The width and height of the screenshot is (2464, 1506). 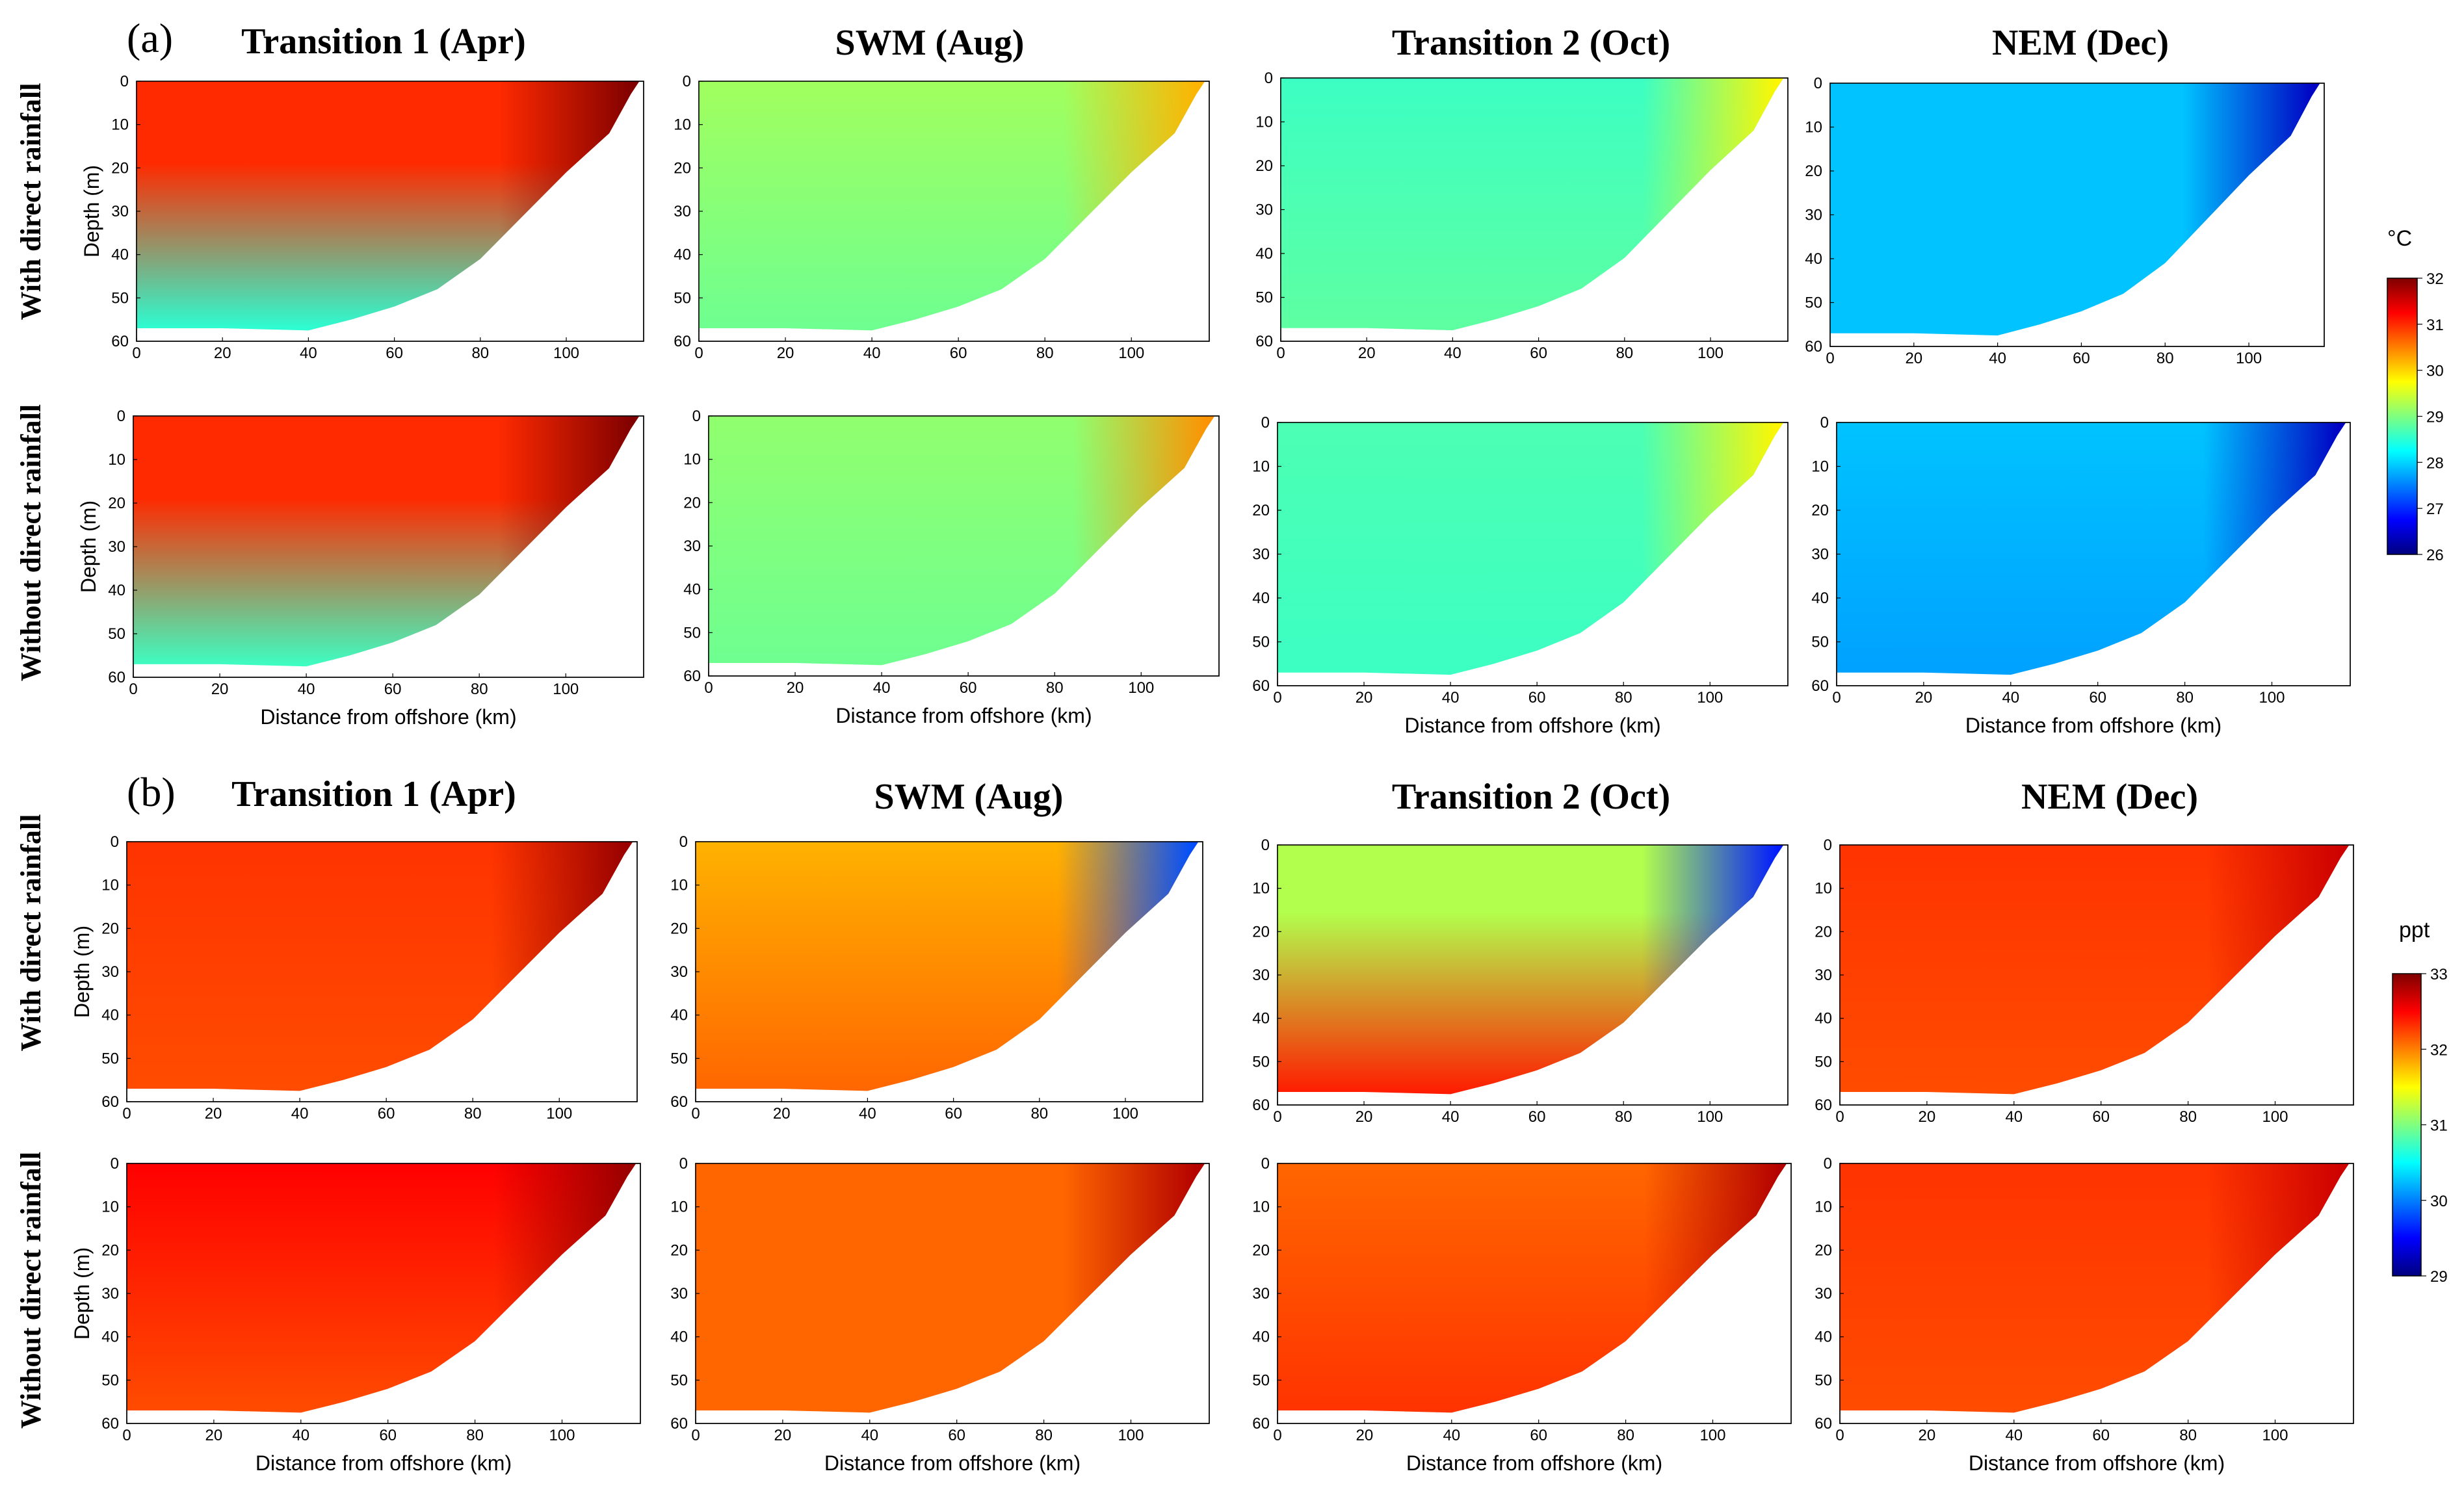 I want to click on col-title-apr-a: Transition 1 (Apr), so click(x=383, y=41).